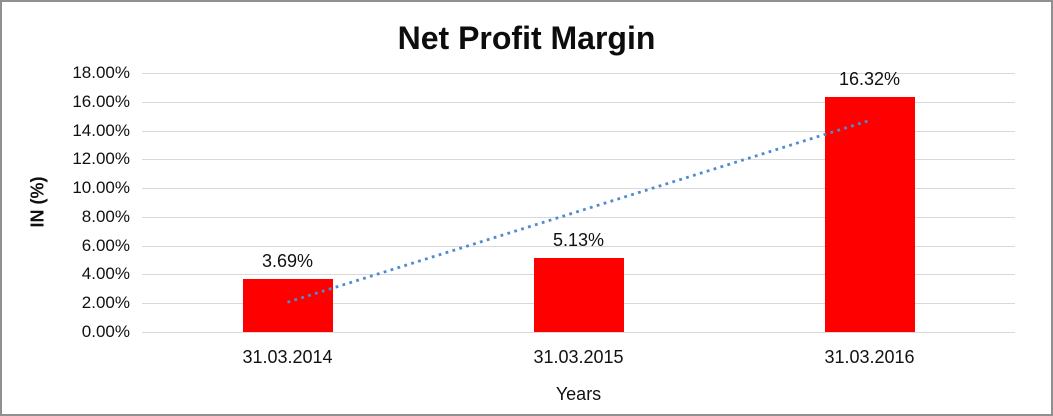 The height and width of the screenshot is (416, 1053). I want to click on y-tick-label: 6.00%, so click(105, 245).